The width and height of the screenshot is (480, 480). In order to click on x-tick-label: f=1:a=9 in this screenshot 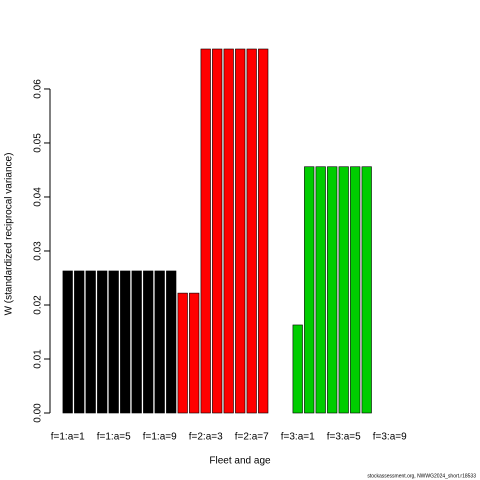, I will do `click(160, 437)`.